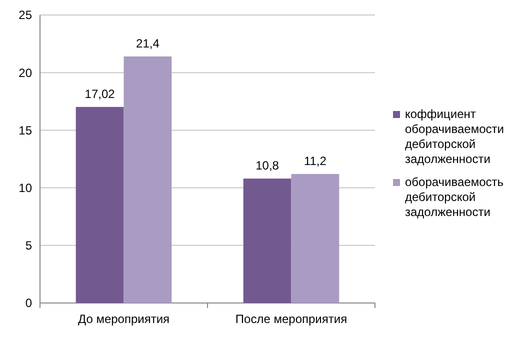 Image resolution: width=528 pixels, height=337 pixels. Describe the element at coordinates (315, 161) in the screenshot. I see `data-label: 11,2` at that location.